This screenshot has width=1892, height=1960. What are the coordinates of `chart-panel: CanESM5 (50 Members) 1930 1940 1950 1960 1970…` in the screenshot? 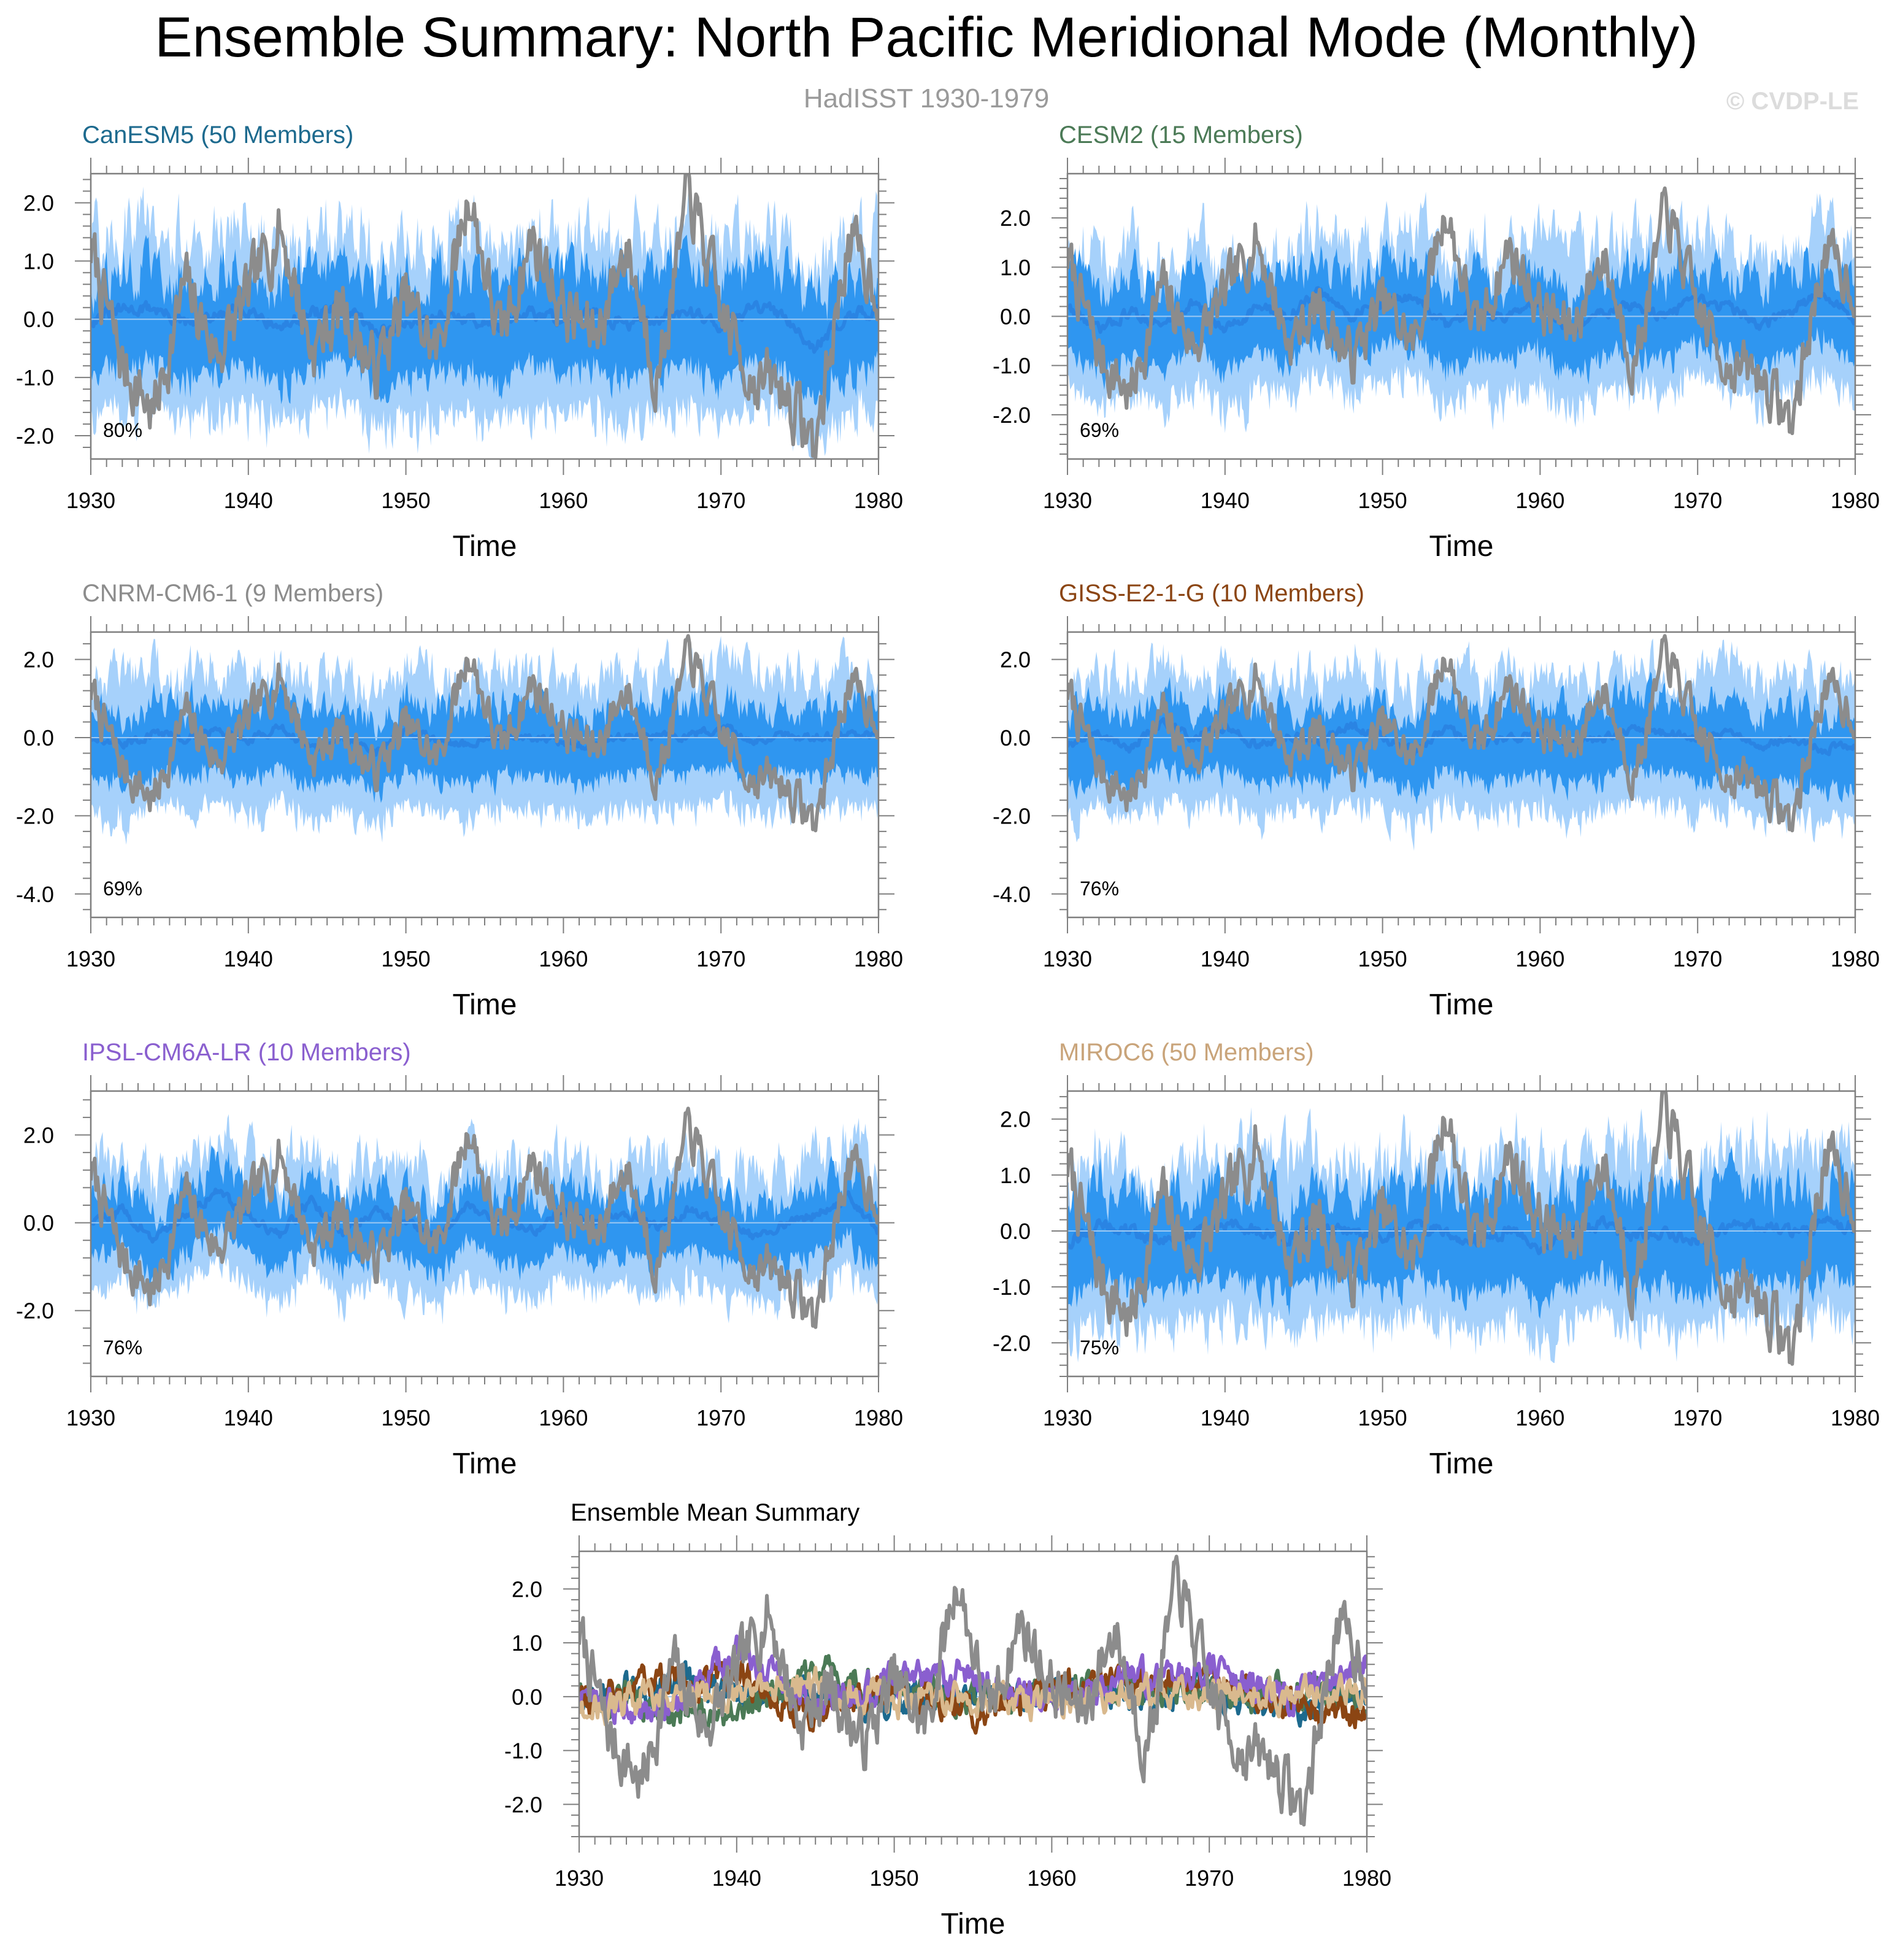 It's located at (459, 342).